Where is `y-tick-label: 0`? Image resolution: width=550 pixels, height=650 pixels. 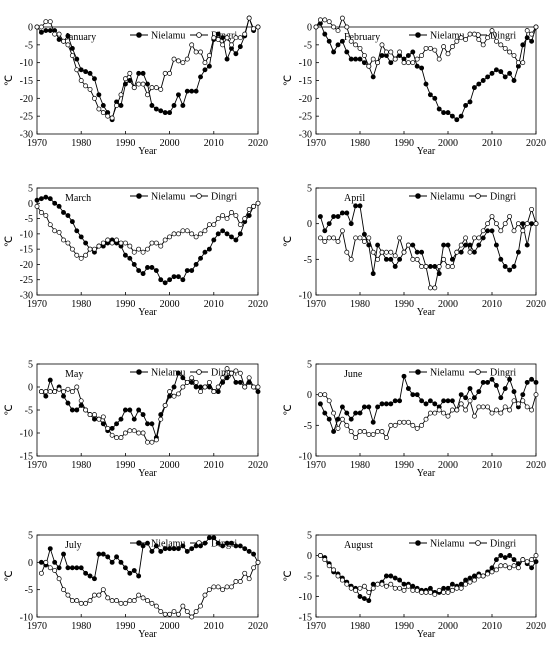
y-tick-label: 0 is located at coordinates (30, 388).